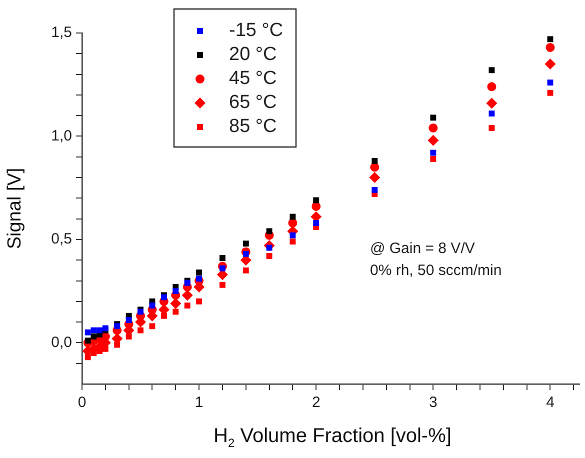 The image size is (585, 458). I want to click on legend-label: 85 °C, so click(253, 127).